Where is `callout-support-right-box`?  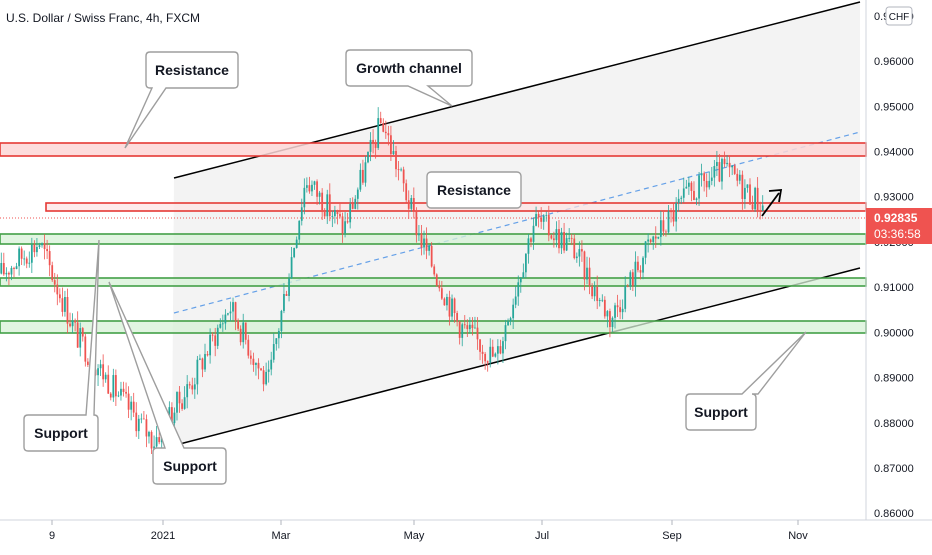 callout-support-right-box is located at coordinates (746, 381).